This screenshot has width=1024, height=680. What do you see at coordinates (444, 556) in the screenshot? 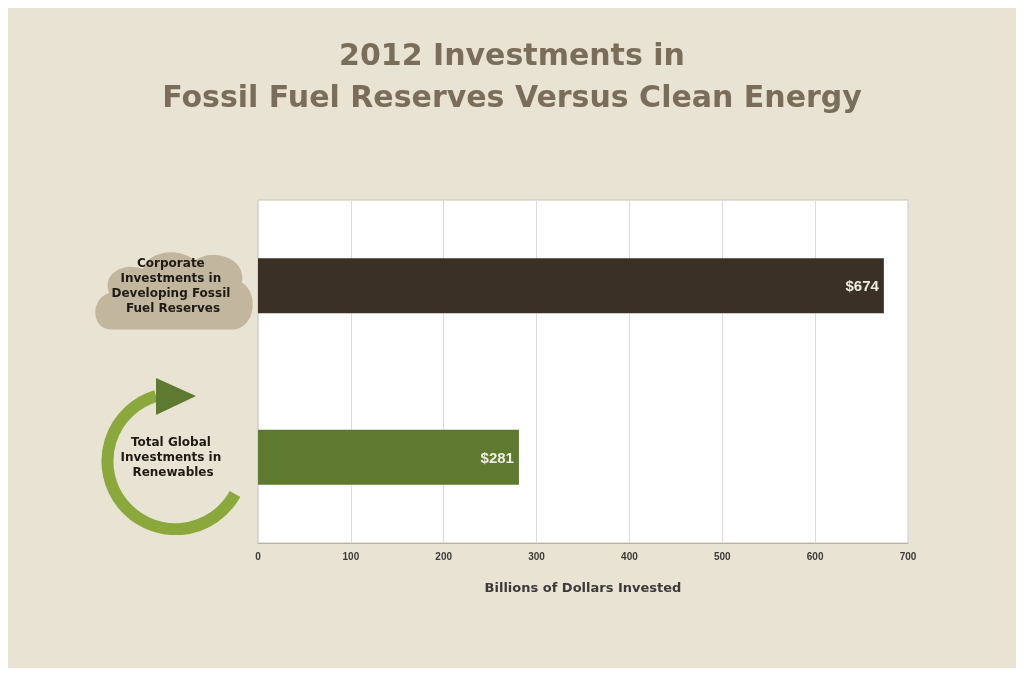
I see `x-tick-label: 200` at bounding box center [444, 556].